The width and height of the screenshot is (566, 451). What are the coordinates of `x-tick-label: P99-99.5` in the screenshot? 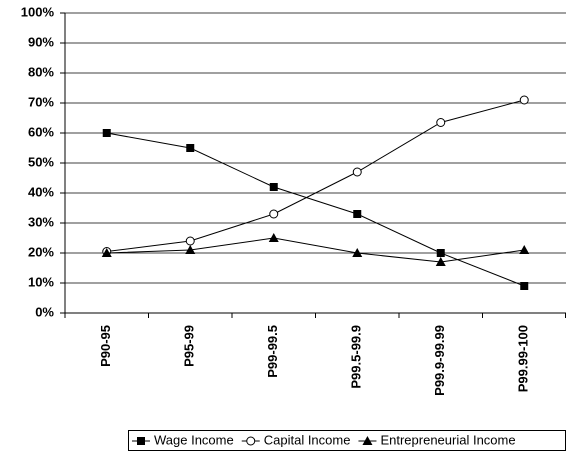 It's located at (272, 351).